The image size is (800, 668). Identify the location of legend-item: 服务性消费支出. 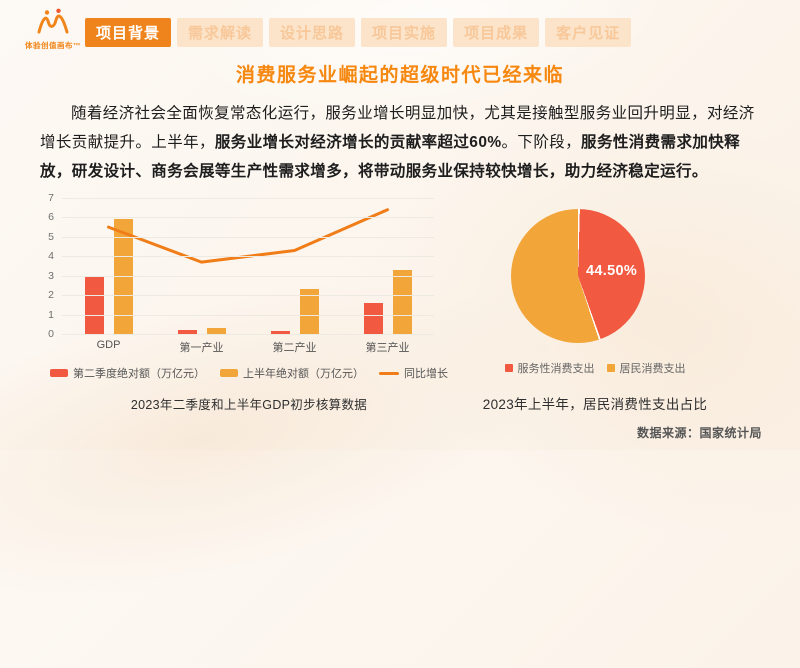
(549, 368).